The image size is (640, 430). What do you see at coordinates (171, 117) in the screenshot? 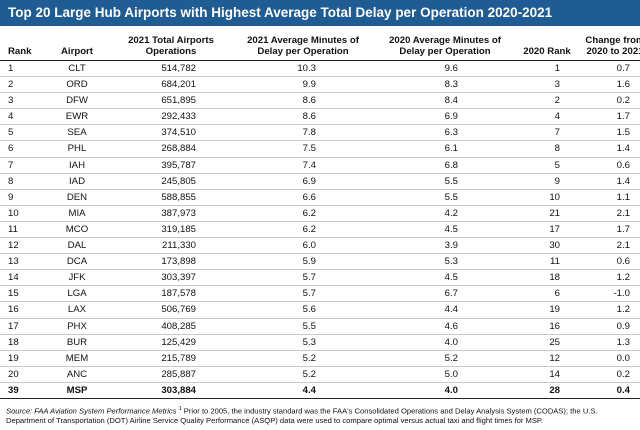
I see `cell-2021-operations: 292,433` at bounding box center [171, 117].